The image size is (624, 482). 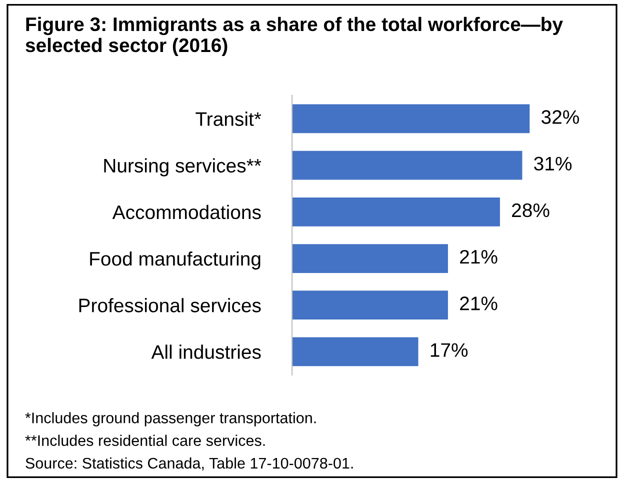 What do you see at coordinates (229, 119) in the screenshot?
I see `y-tick-label: Transit*` at bounding box center [229, 119].